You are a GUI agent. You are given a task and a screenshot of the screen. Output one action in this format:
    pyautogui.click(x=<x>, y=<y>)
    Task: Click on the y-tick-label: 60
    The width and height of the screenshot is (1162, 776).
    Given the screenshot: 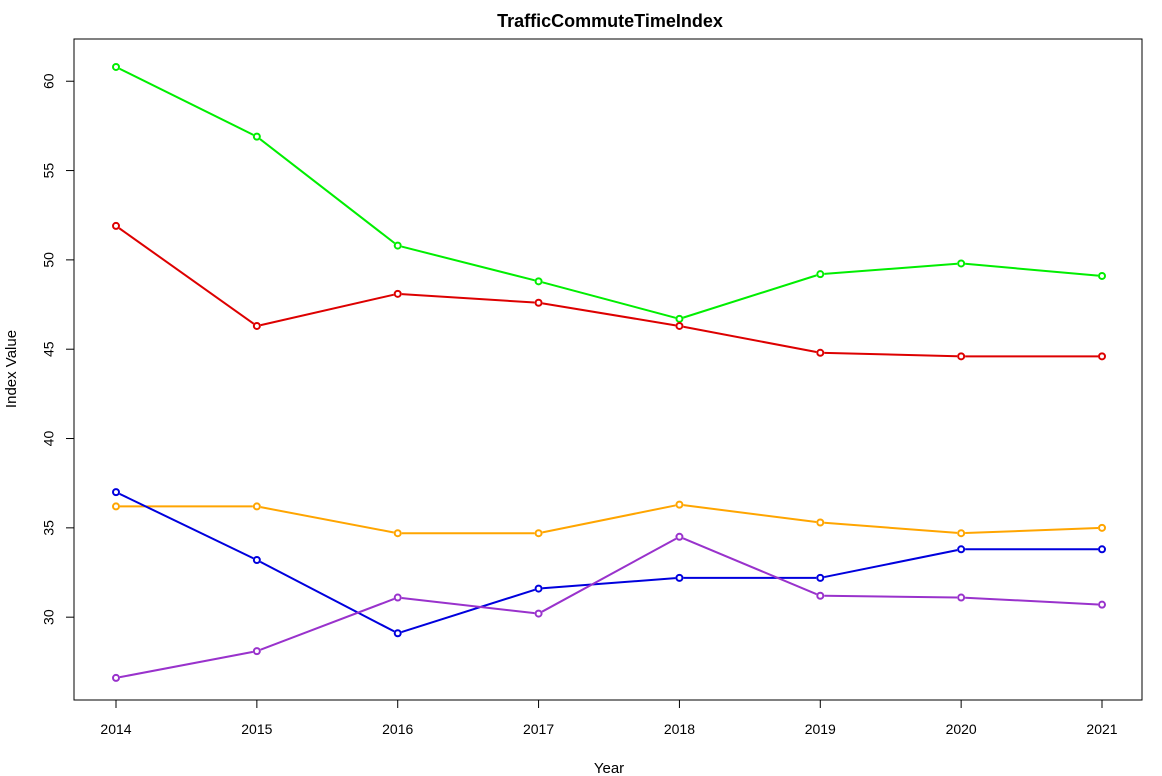 What is the action you would take?
    pyautogui.click(x=49, y=81)
    